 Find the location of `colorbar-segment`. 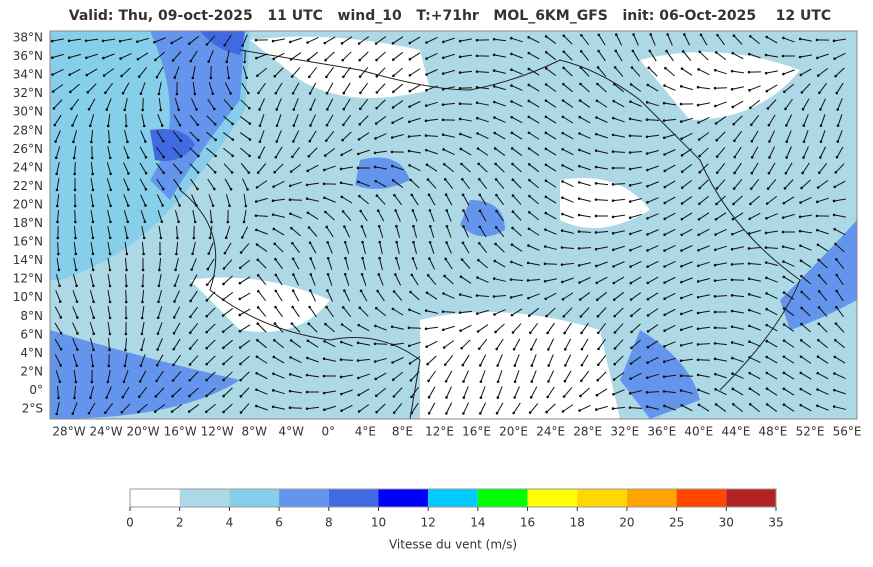

colorbar-segment is located at coordinates (652, 498).